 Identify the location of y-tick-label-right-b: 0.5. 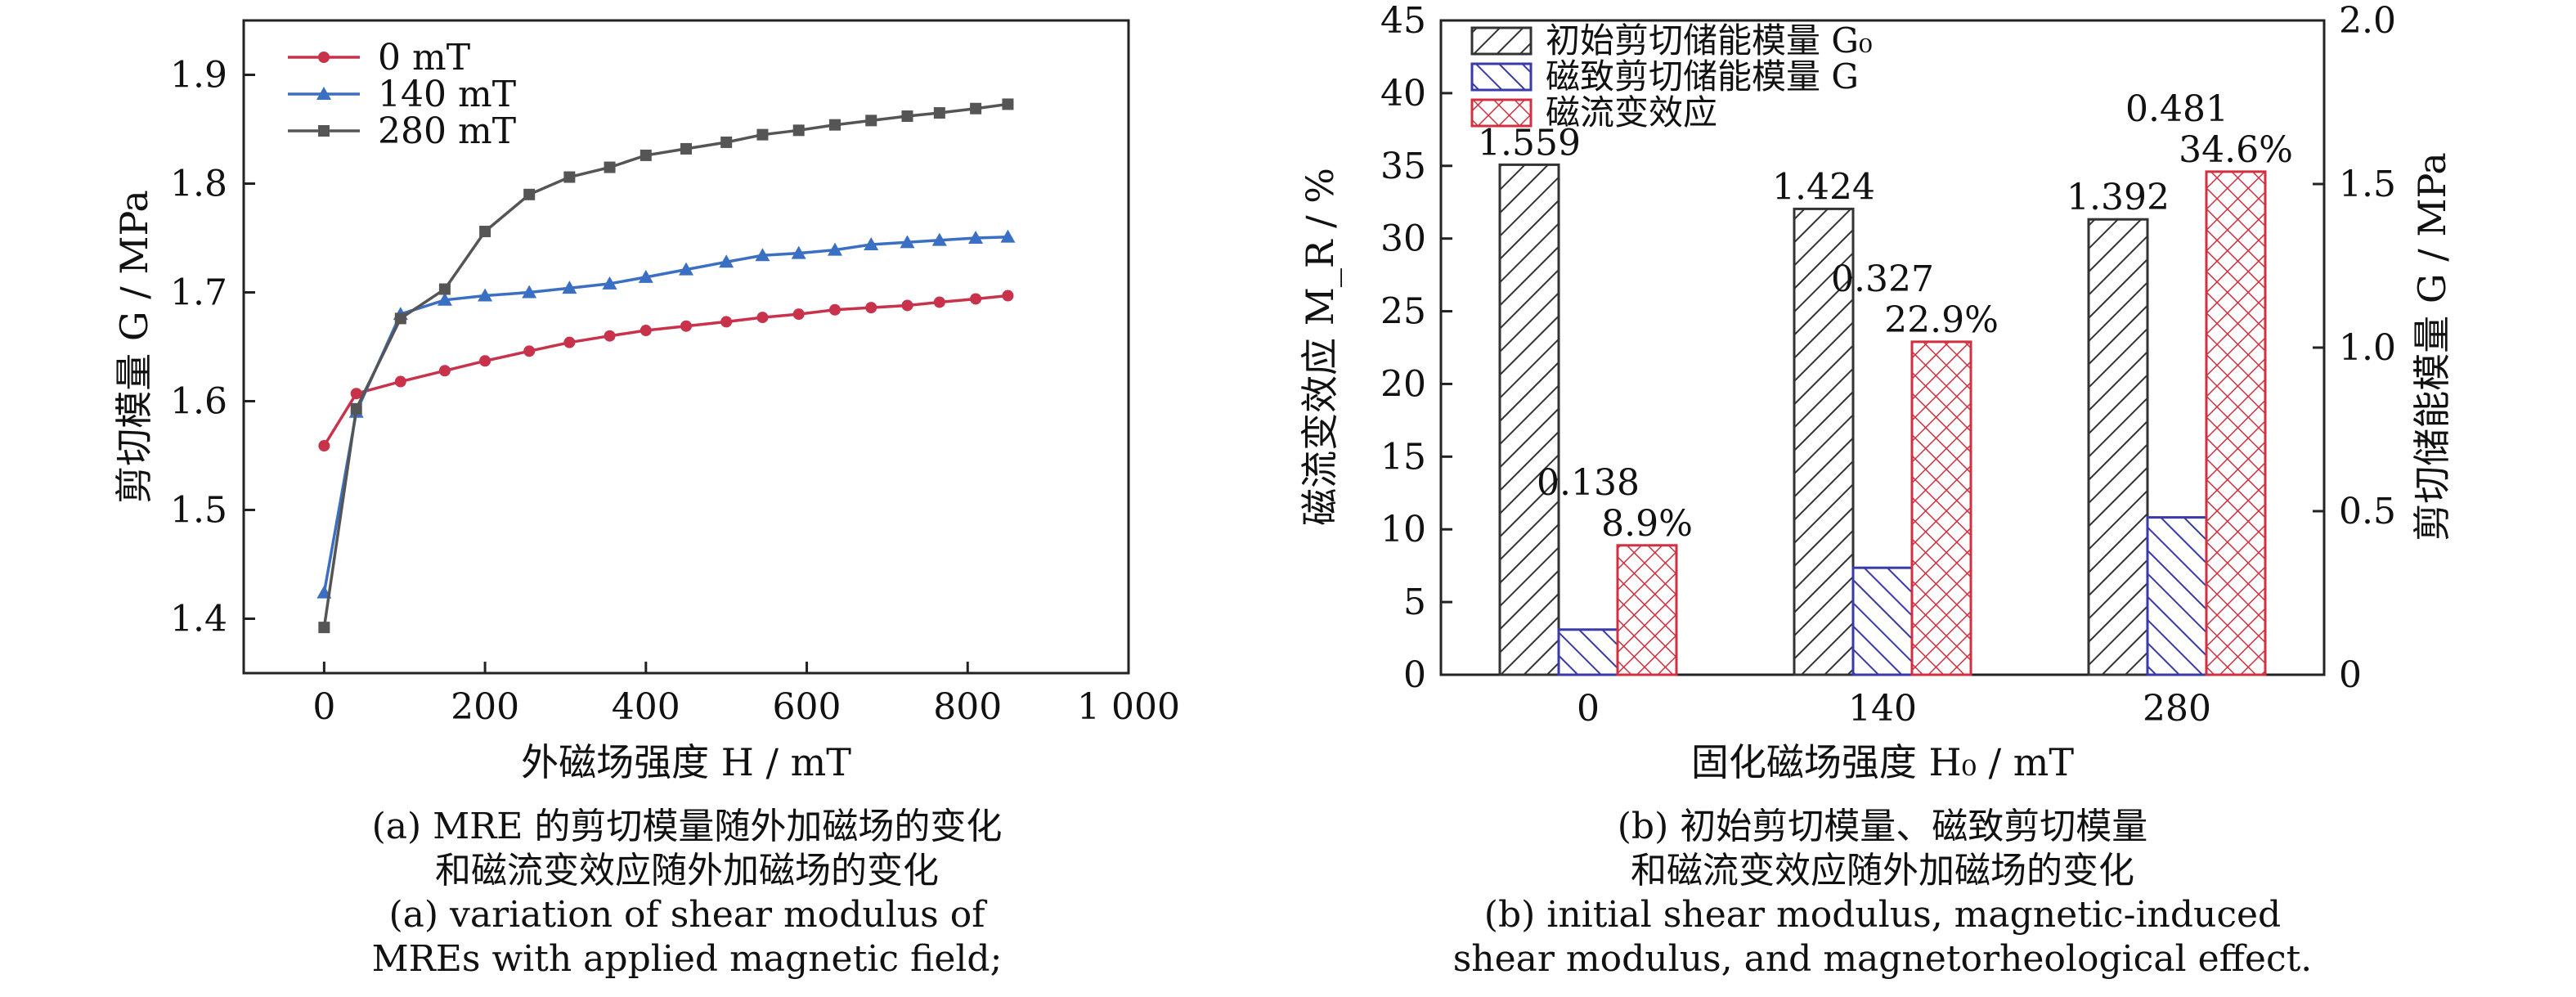
(2367, 511).